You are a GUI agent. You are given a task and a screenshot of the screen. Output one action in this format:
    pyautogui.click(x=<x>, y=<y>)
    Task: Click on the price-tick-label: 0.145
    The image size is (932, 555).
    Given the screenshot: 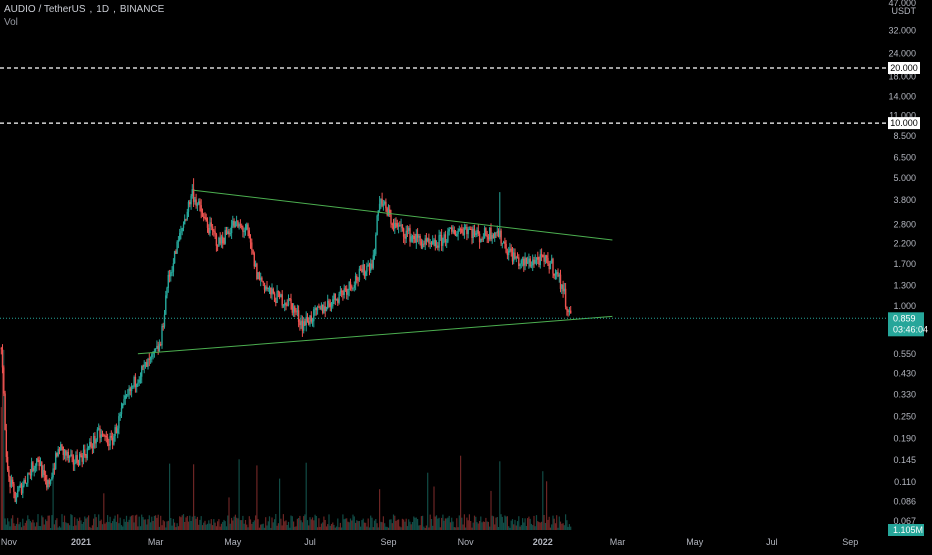 What is the action you would take?
    pyautogui.click(x=904, y=460)
    